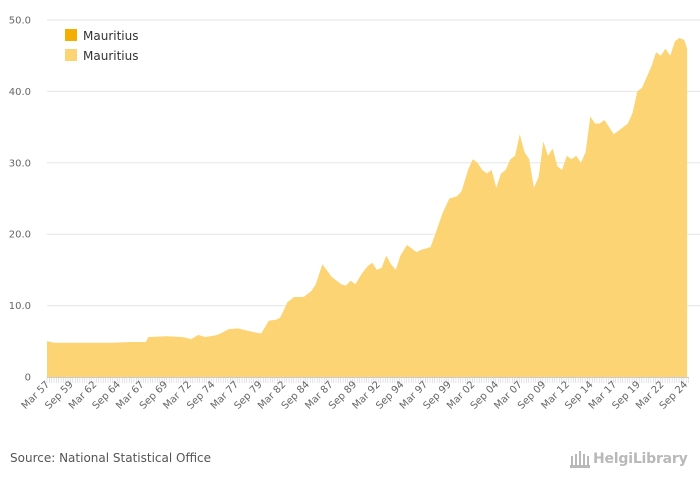 The width and height of the screenshot is (700, 483). I want to click on y-tick-label: 30.0, so click(20, 163).